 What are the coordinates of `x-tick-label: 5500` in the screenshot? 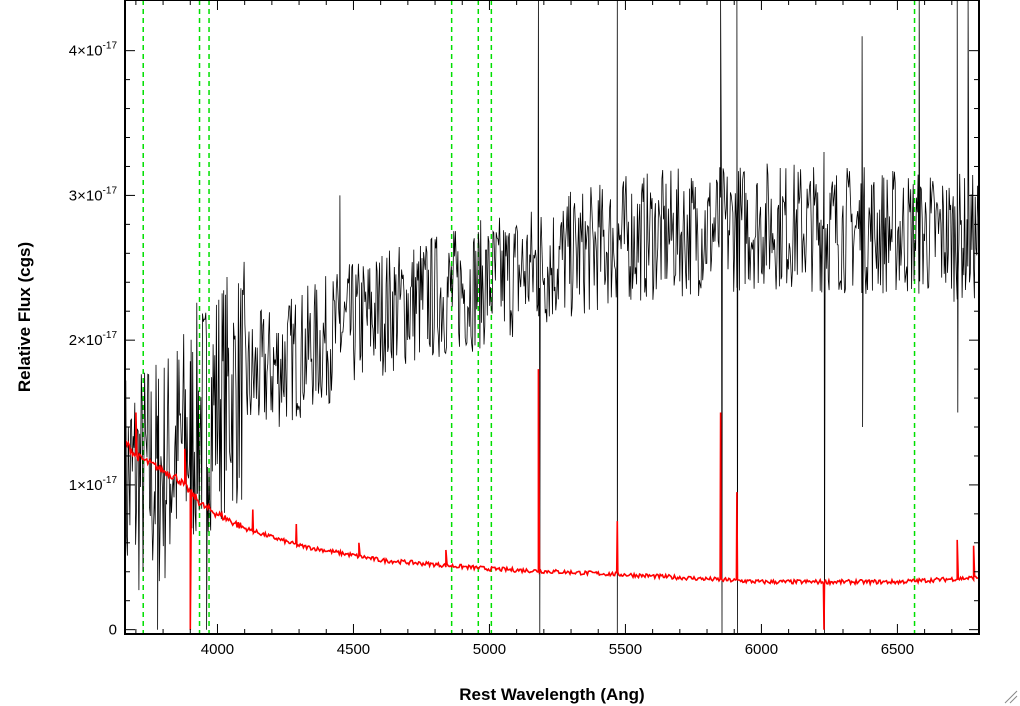 It's located at (625, 649).